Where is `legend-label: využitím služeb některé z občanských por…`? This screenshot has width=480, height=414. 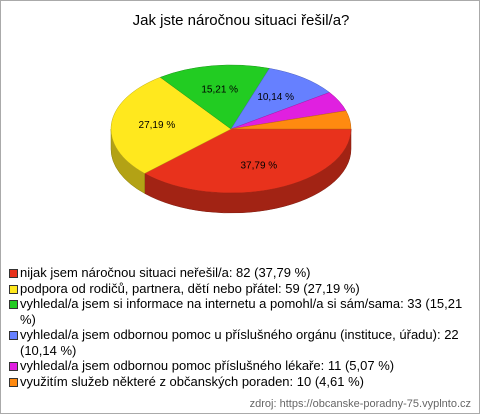
legend-label: využitím služeb některé z občanských por… is located at coordinates (192, 381).